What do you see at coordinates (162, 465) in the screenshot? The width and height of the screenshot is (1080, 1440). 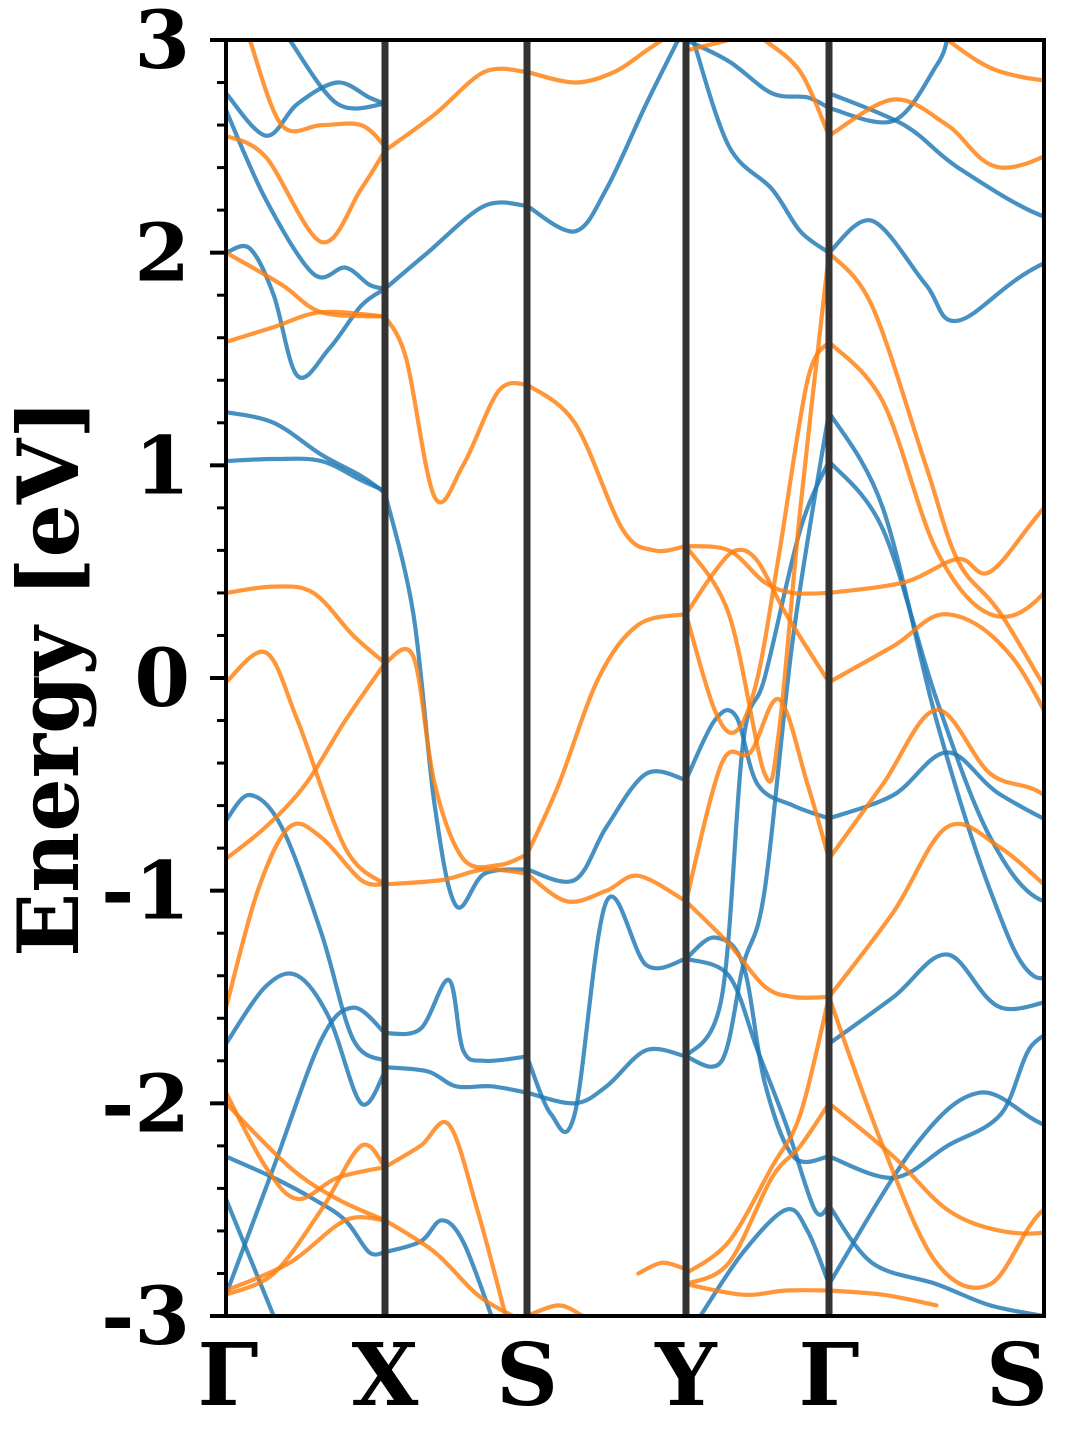 I see `y-tick-label: 1` at bounding box center [162, 465].